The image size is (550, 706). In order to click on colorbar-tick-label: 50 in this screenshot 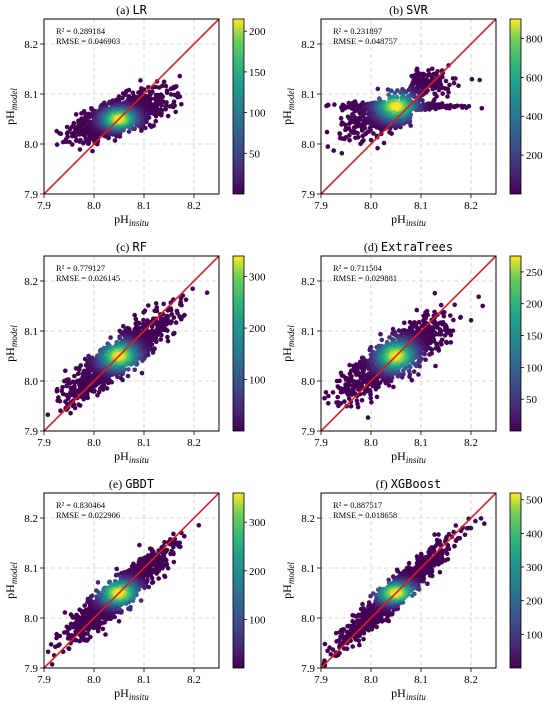, I will do `click(532, 400)`.